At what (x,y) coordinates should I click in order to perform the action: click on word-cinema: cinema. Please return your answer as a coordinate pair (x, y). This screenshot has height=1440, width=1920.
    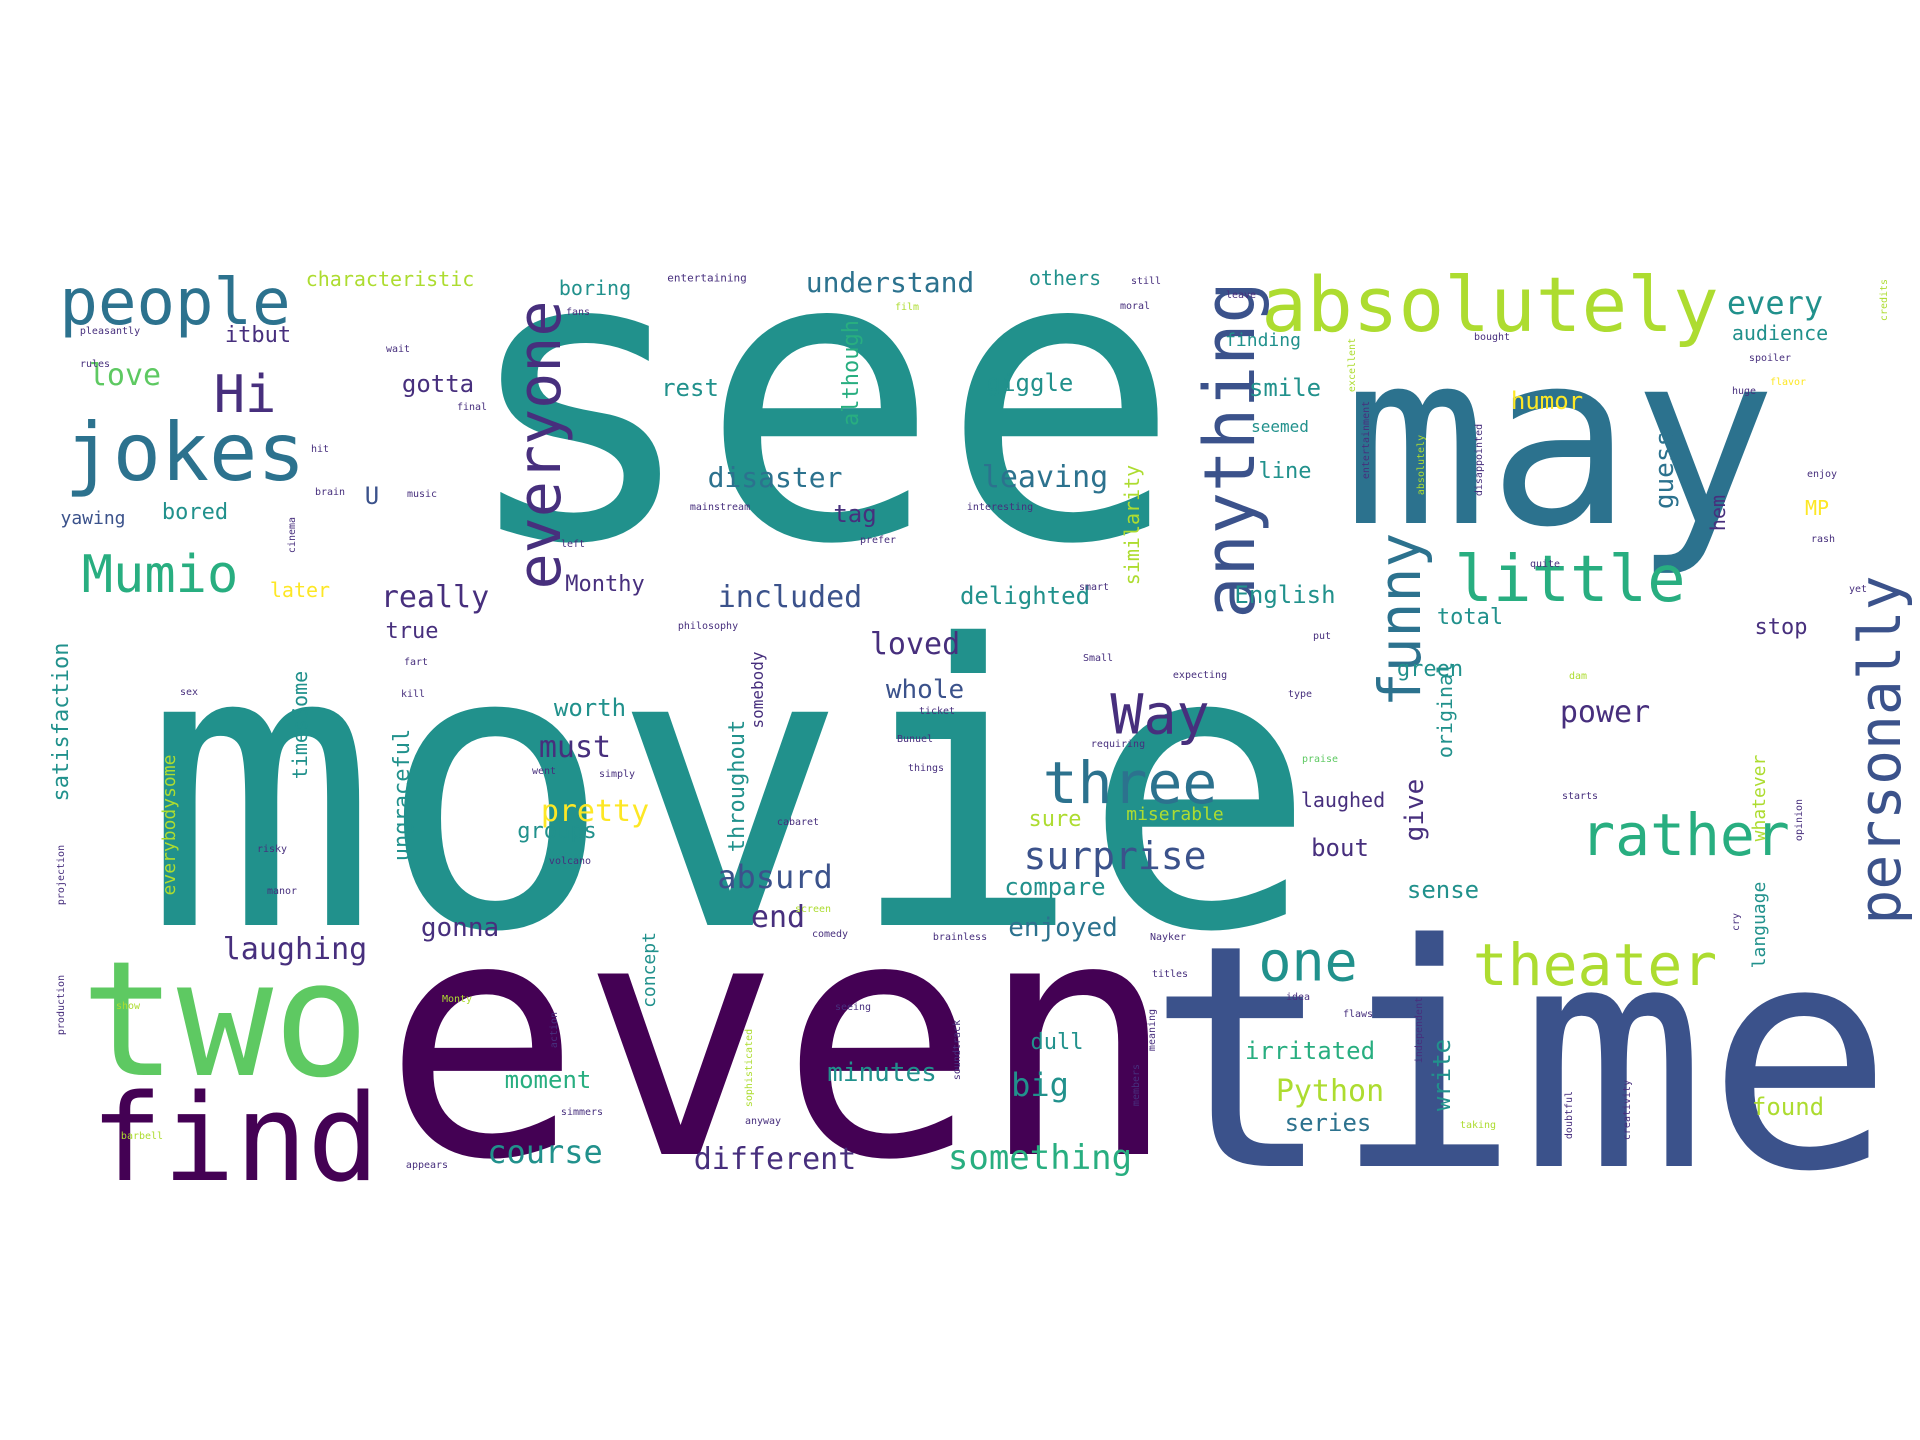
    Looking at the image, I should click on (292, 535).